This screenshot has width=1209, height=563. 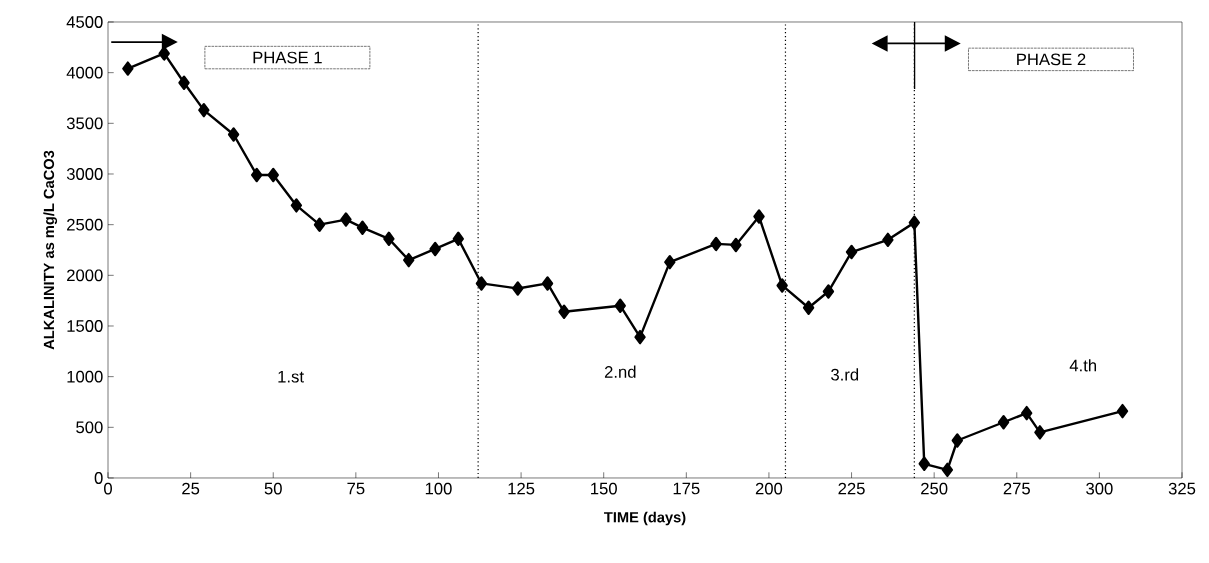 I want to click on y-tick-label: 3500, so click(x=84, y=123).